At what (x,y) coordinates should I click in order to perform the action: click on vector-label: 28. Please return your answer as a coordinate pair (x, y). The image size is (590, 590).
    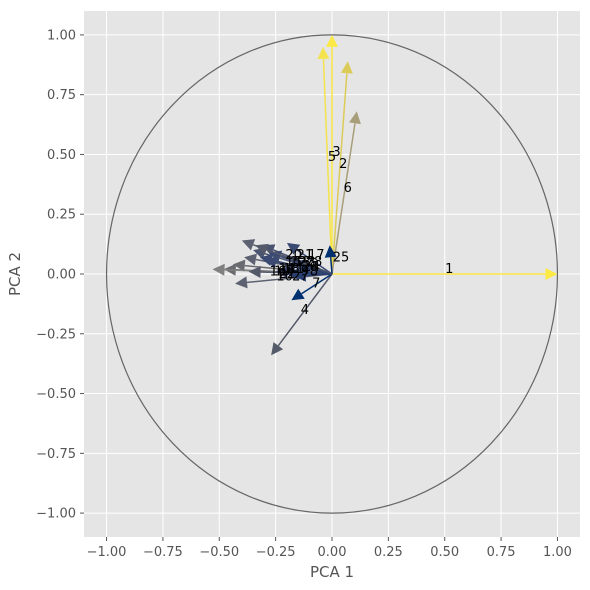
    Looking at the image, I should click on (314, 262).